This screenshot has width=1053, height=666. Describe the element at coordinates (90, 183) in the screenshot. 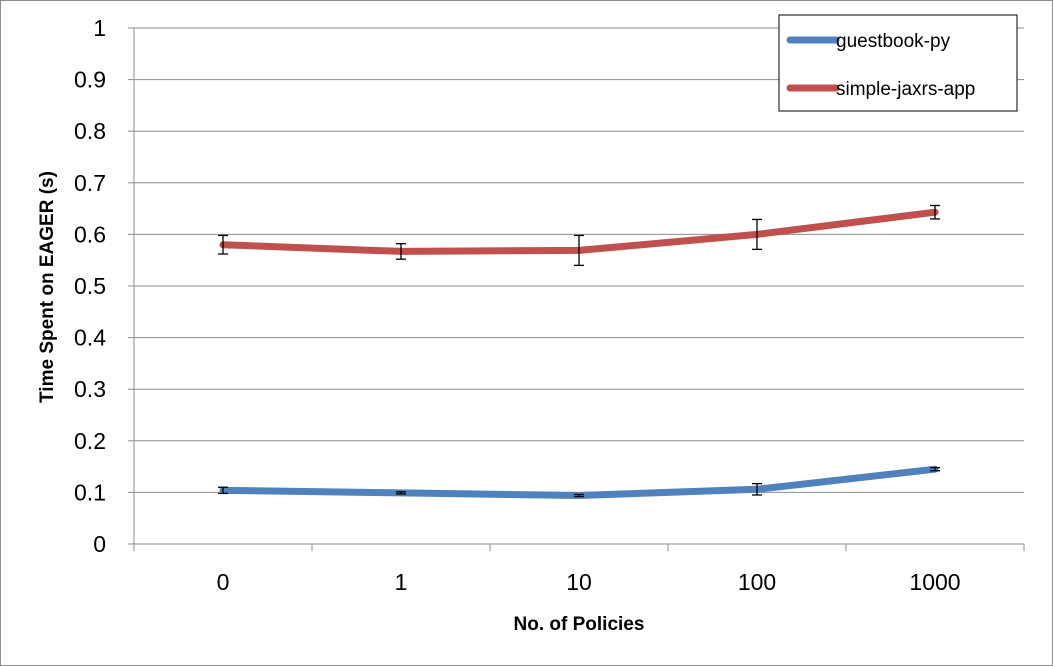

I see `y-tick-label: 0.7` at that location.